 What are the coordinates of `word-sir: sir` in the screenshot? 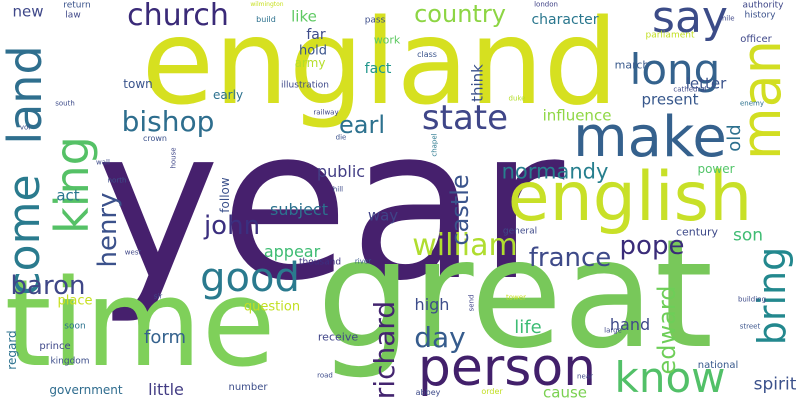 It's located at (158, 296).